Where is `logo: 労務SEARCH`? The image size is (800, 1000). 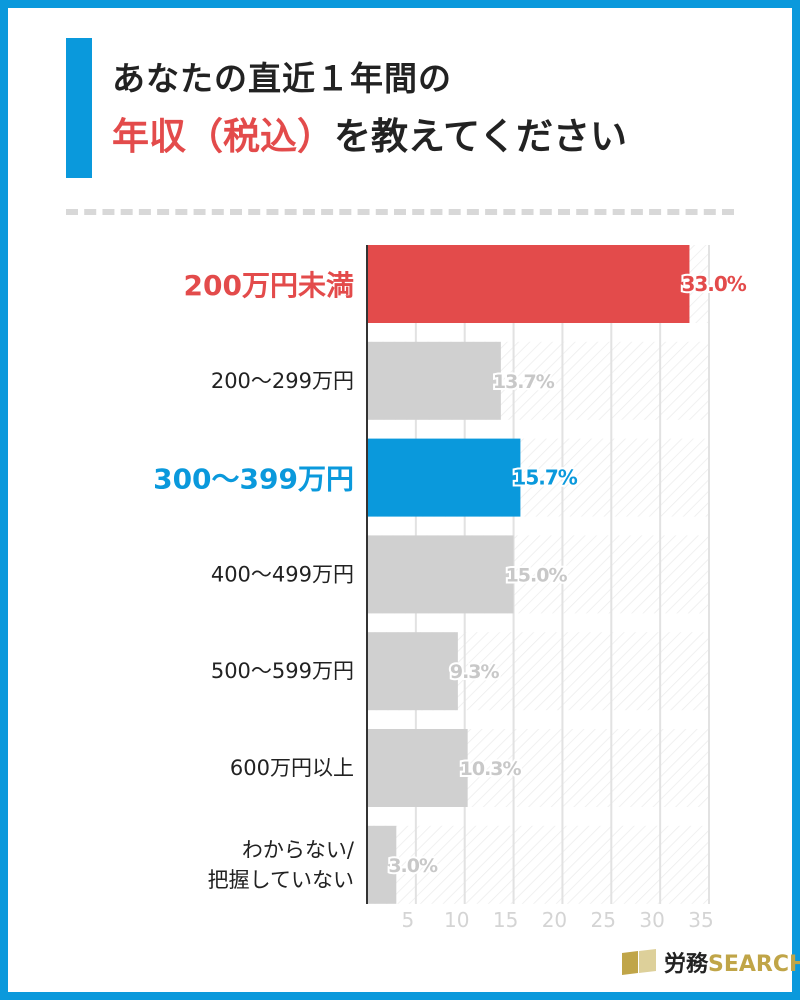
logo: 労務SEARCH is located at coordinates (711, 962).